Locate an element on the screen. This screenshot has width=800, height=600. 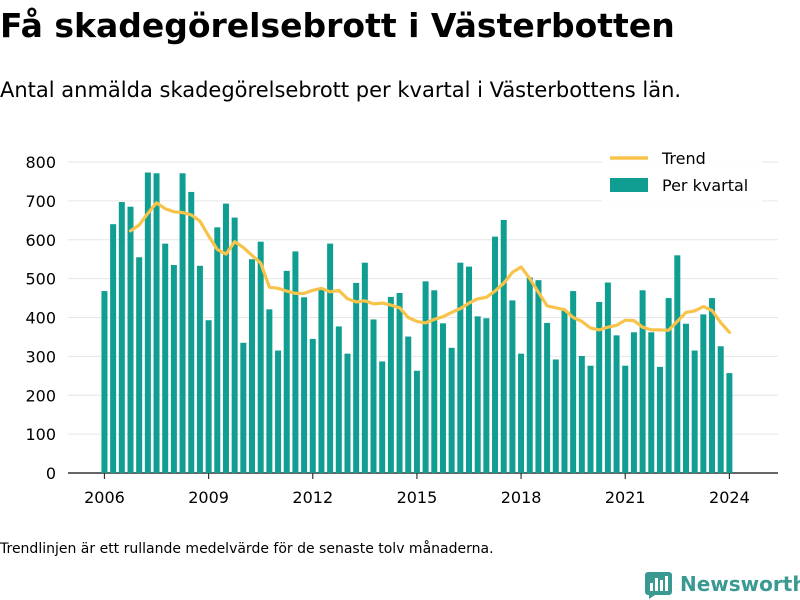
y-tick-label: 500 is located at coordinates (40, 279).